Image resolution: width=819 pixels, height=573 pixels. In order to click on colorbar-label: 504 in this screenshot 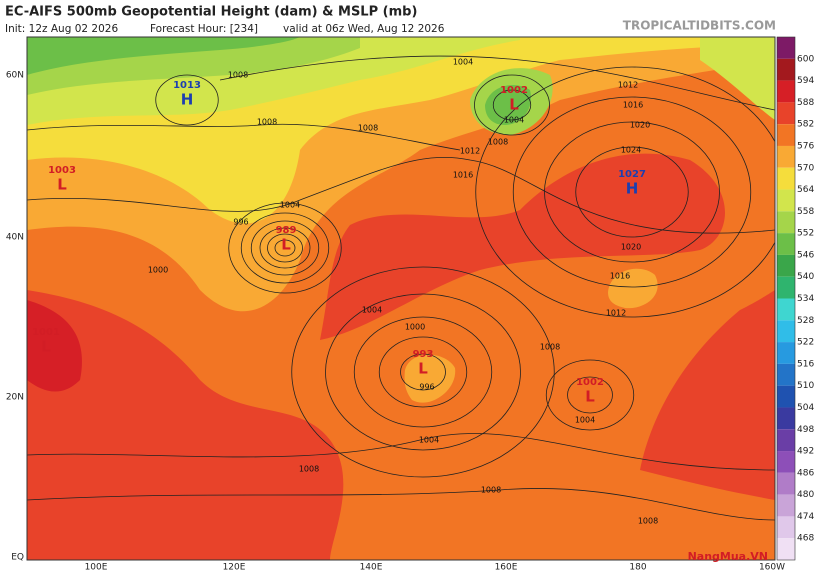, I will do `click(805, 408)`.